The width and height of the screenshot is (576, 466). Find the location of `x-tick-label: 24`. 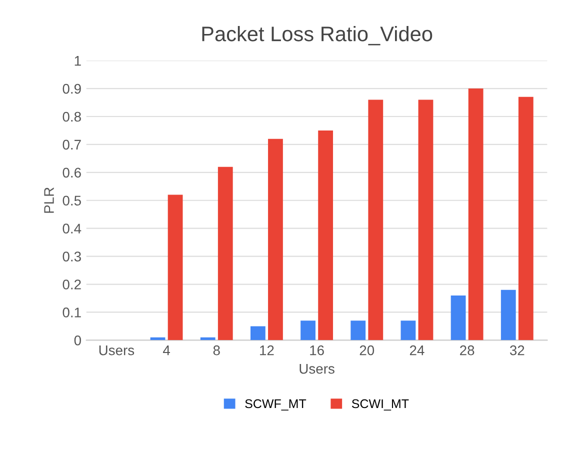

x-tick-label: 24 is located at coordinates (417, 350).